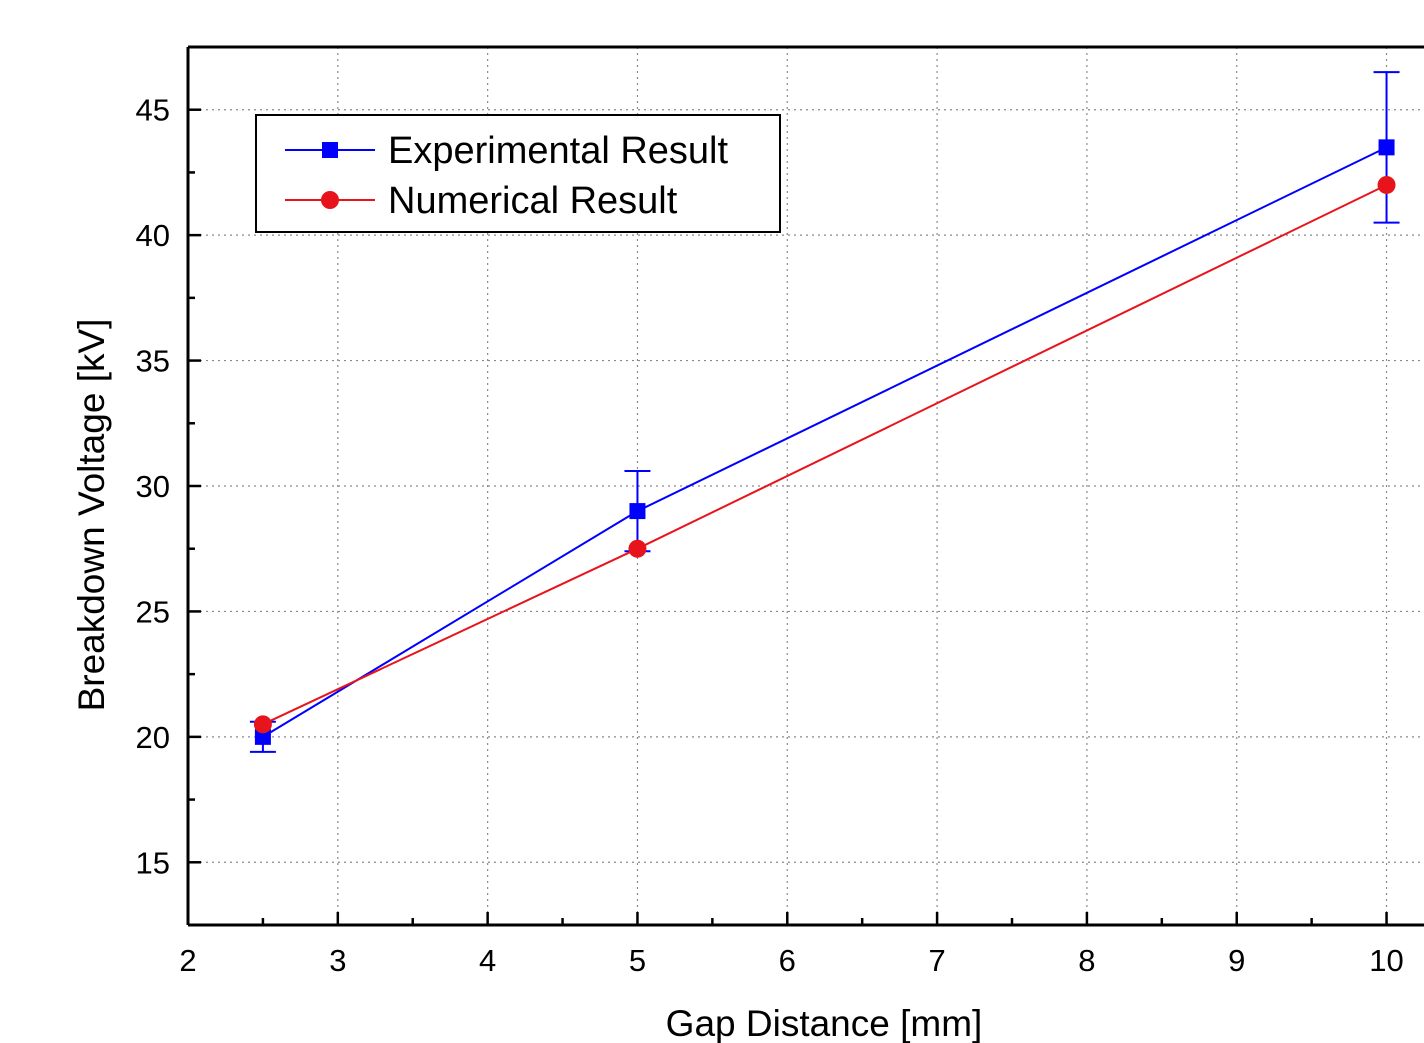 This screenshot has height=1043, width=1424. I want to click on x-tick-label: 4, so click(487, 960).